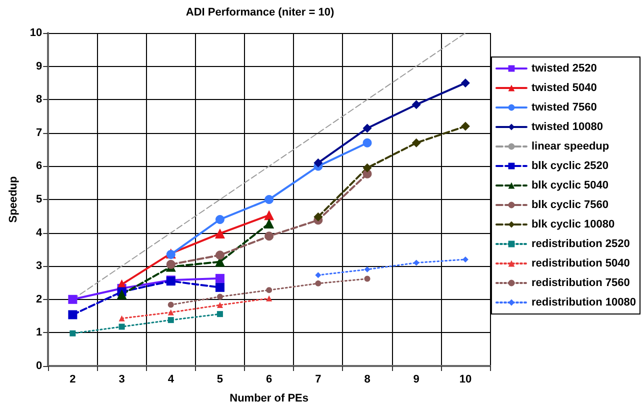  I want to click on y-tick-label: 1, so click(39, 332).